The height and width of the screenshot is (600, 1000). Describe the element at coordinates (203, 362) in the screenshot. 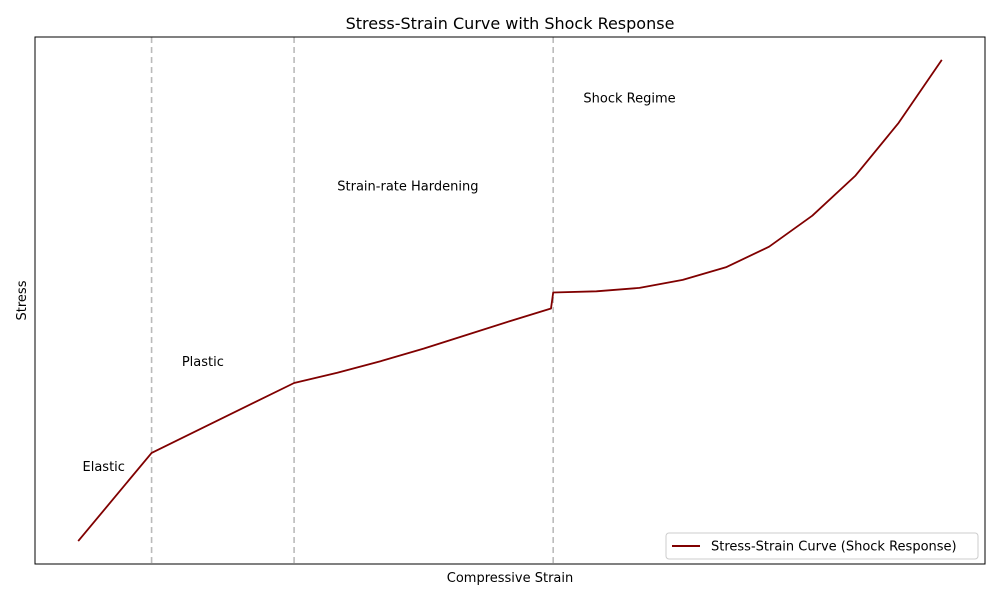

I see `annotation-2: Plastic` at that location.